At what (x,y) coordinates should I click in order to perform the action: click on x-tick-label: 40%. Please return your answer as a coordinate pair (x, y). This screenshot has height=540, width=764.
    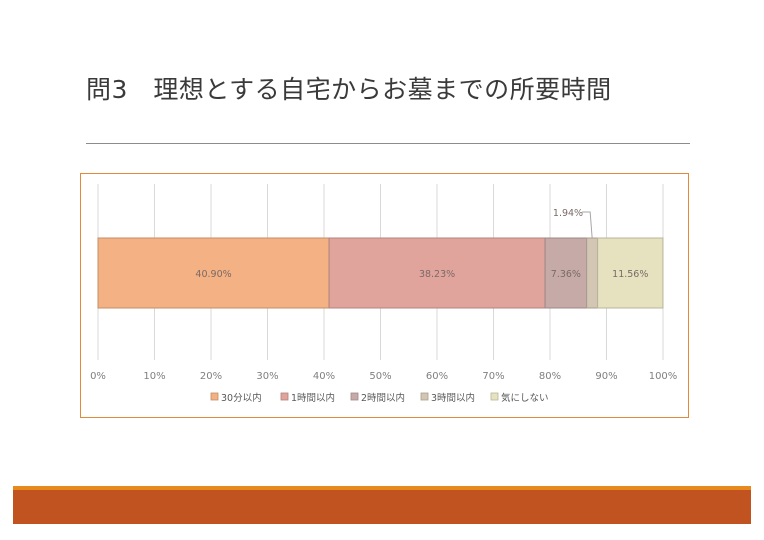
    Looking at the image, I should click on (324, 376).